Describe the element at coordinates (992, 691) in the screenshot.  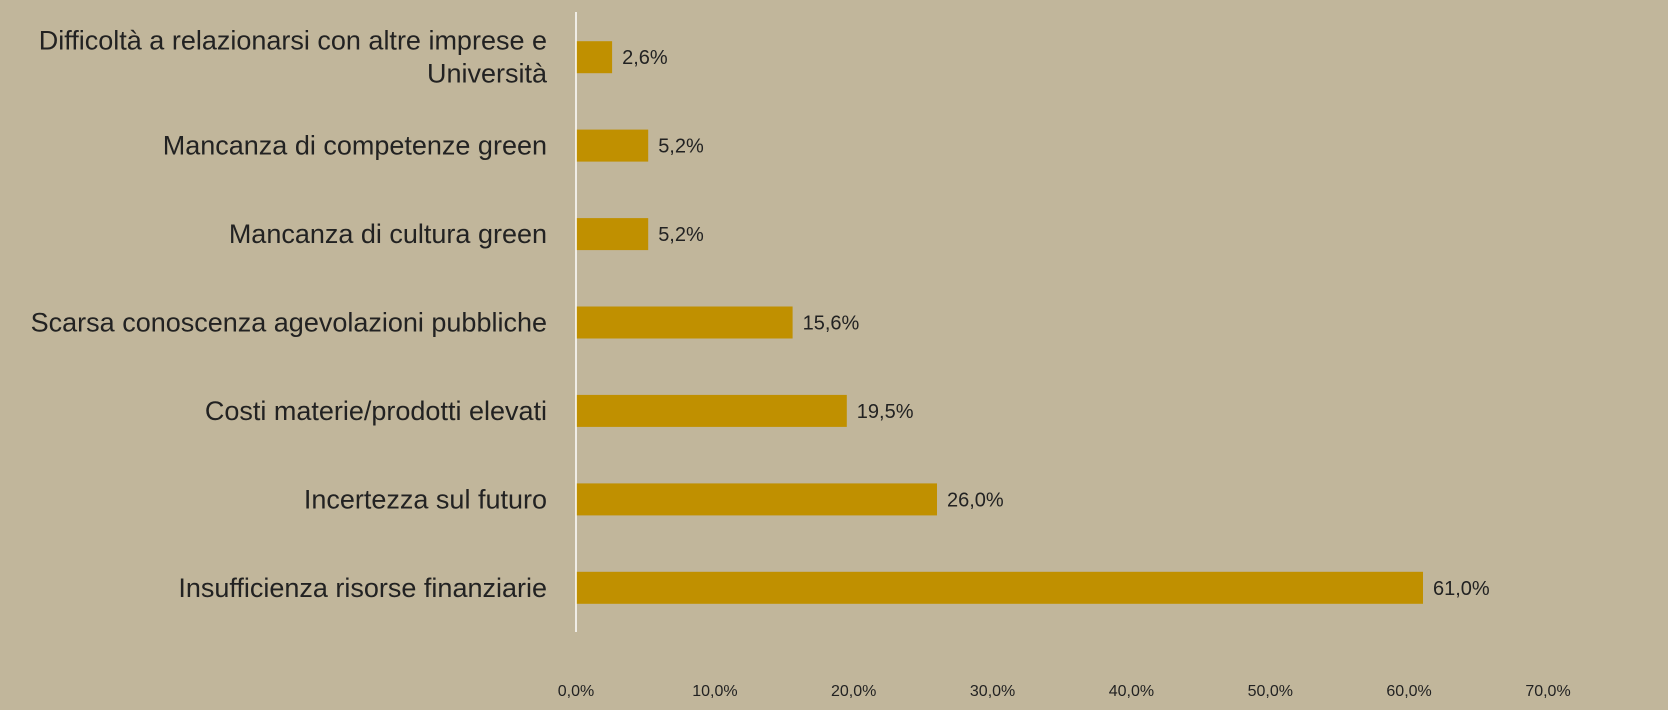
I see `x-tick-label: 30,0%` at that location.